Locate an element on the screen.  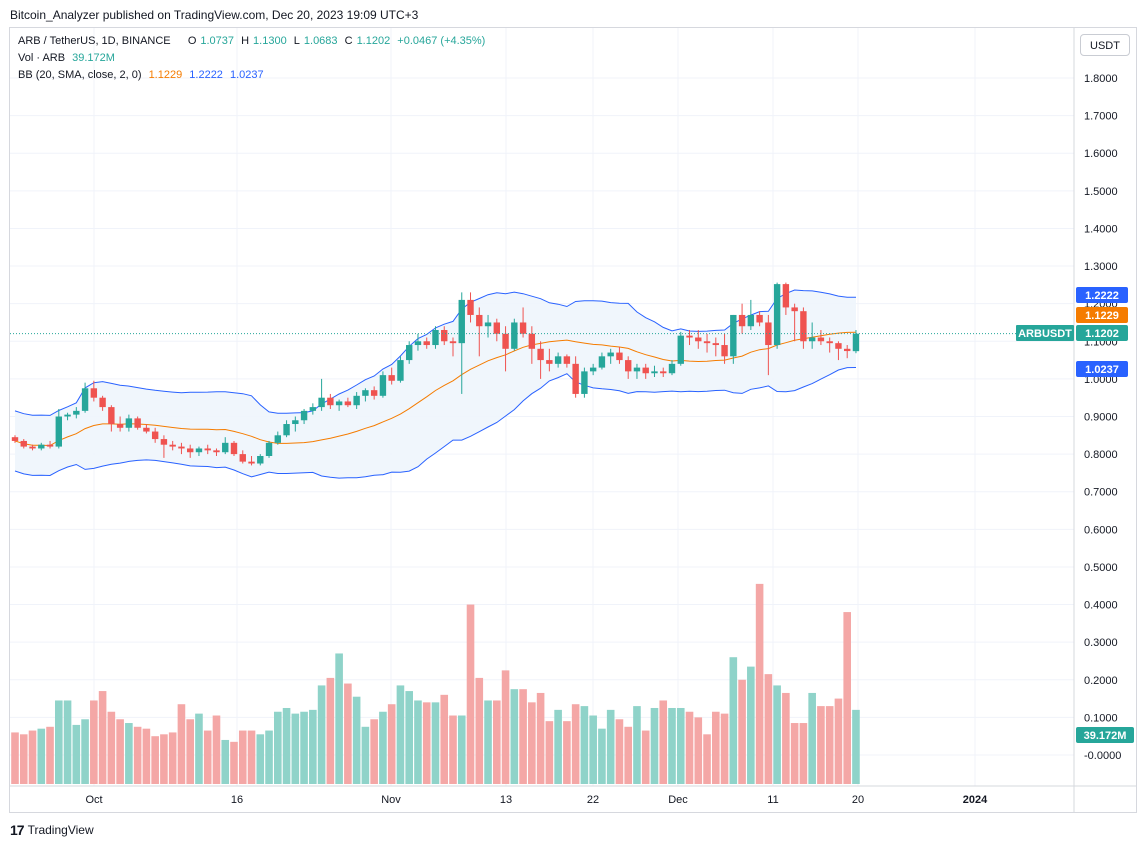
legend-open: 1.0737 is located at coordinates (217, 41).